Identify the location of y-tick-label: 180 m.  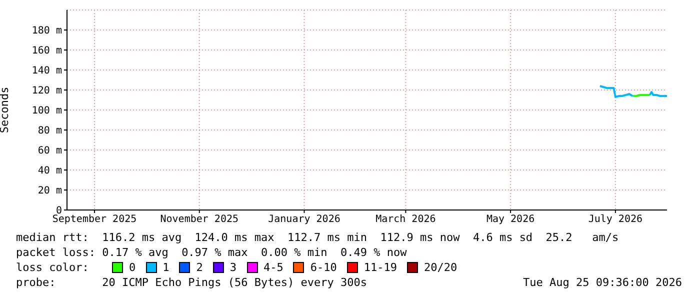
(47, 31).